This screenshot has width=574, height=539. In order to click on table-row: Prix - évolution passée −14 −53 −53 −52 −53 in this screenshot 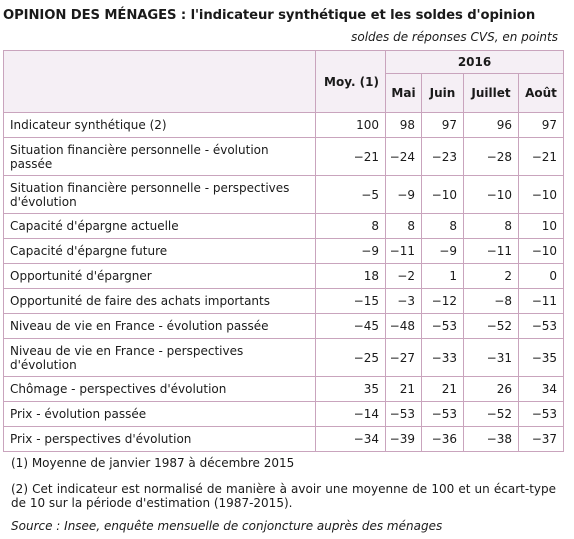, I will do `click(284, 414)`.